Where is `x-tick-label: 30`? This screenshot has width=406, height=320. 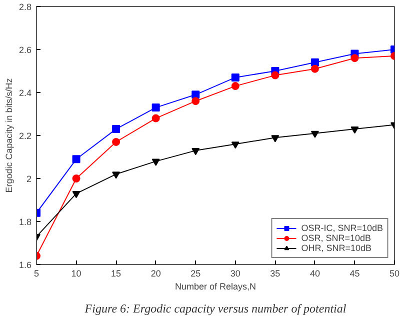 x-tick-label: 30 is located at coordinates (235, 273).